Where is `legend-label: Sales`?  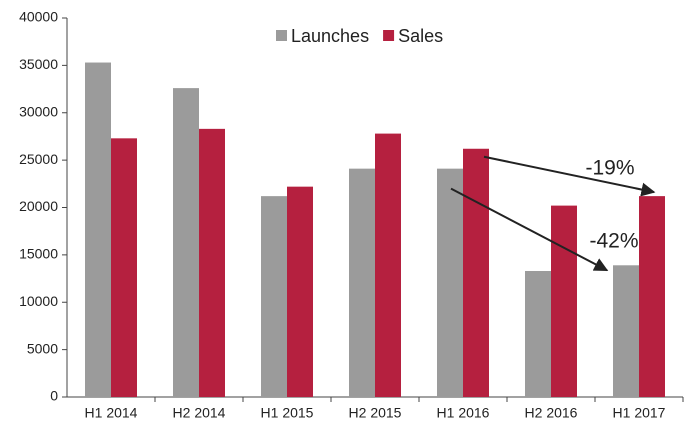 legend-label: Sales is located at coordinates (420, 36).